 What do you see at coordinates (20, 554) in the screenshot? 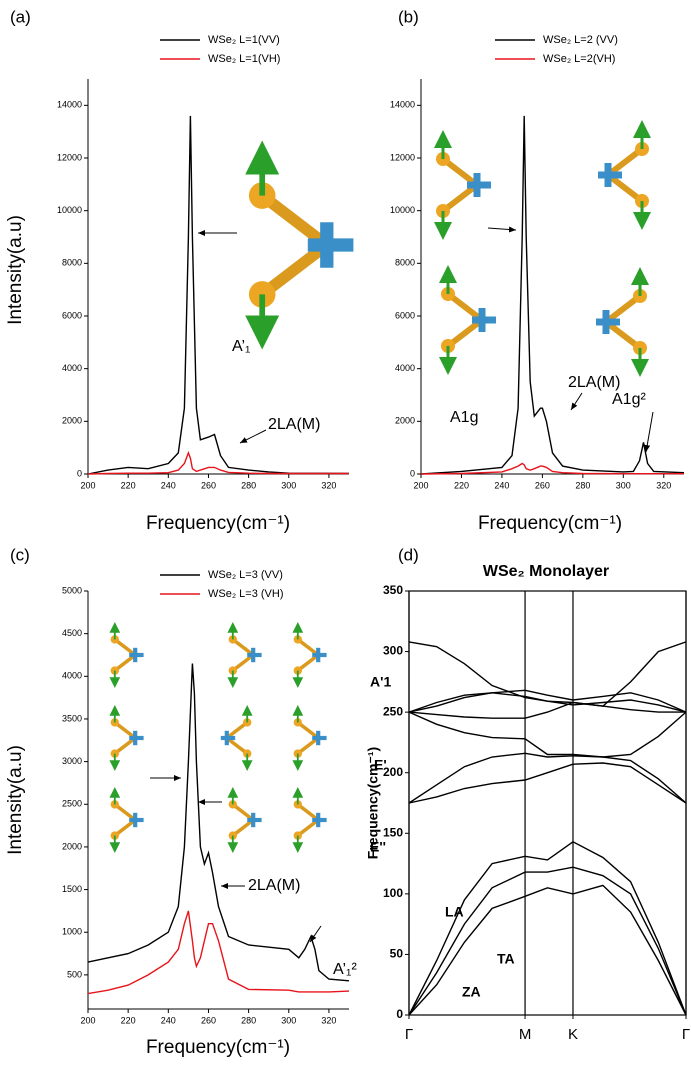
I see `panel-label: (c)` at bounding box center [20, 554].